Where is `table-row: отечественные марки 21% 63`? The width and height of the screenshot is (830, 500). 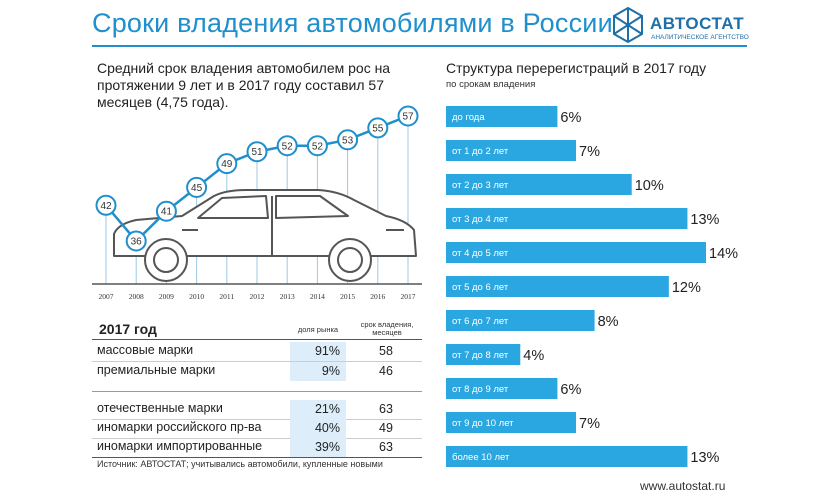
table-row: отечественные марки 21% 63 is located at coordinates (257, 409).